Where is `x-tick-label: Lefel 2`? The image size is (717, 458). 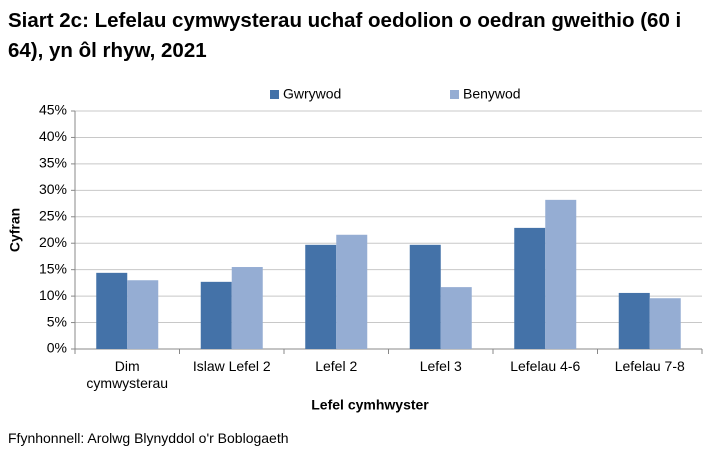 x-tick-label: Lefel 2 is located at coordinates (336, 366).